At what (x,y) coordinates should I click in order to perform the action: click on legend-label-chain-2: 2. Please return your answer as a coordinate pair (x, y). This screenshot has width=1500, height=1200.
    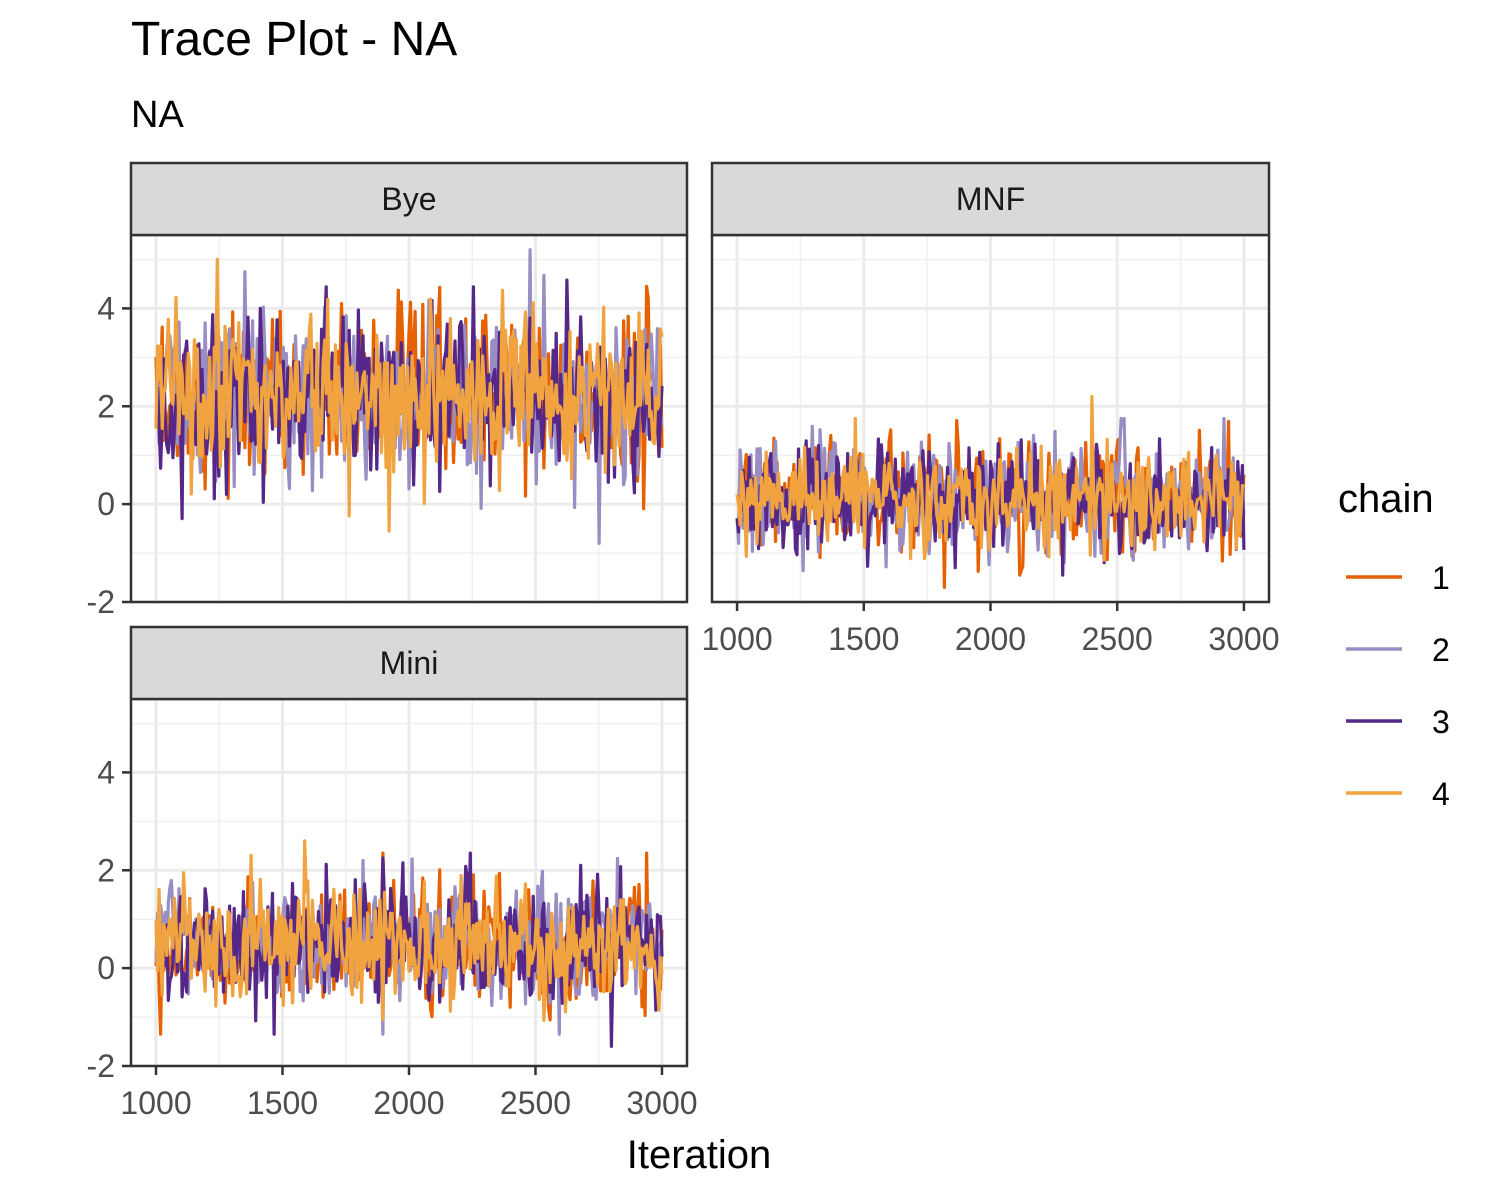
    Looking at the image, I should click on (1441, 650).